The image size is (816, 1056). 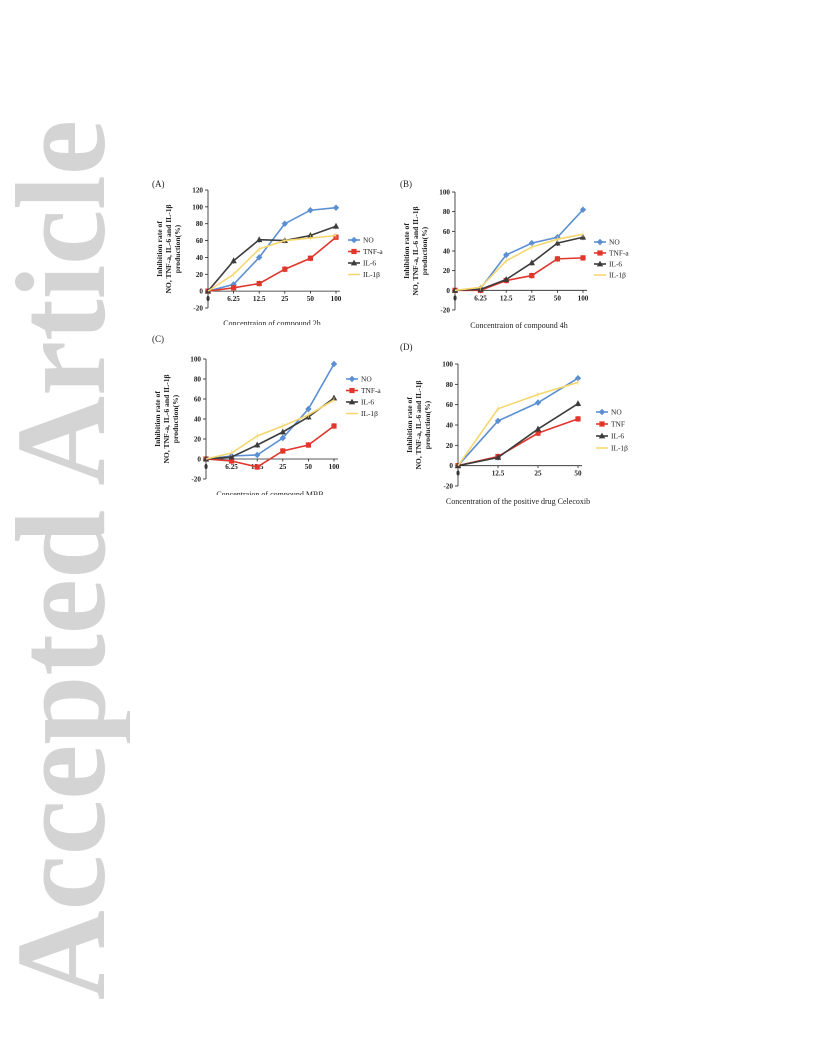 I want to click on series-no, so click(x=518, y=422).